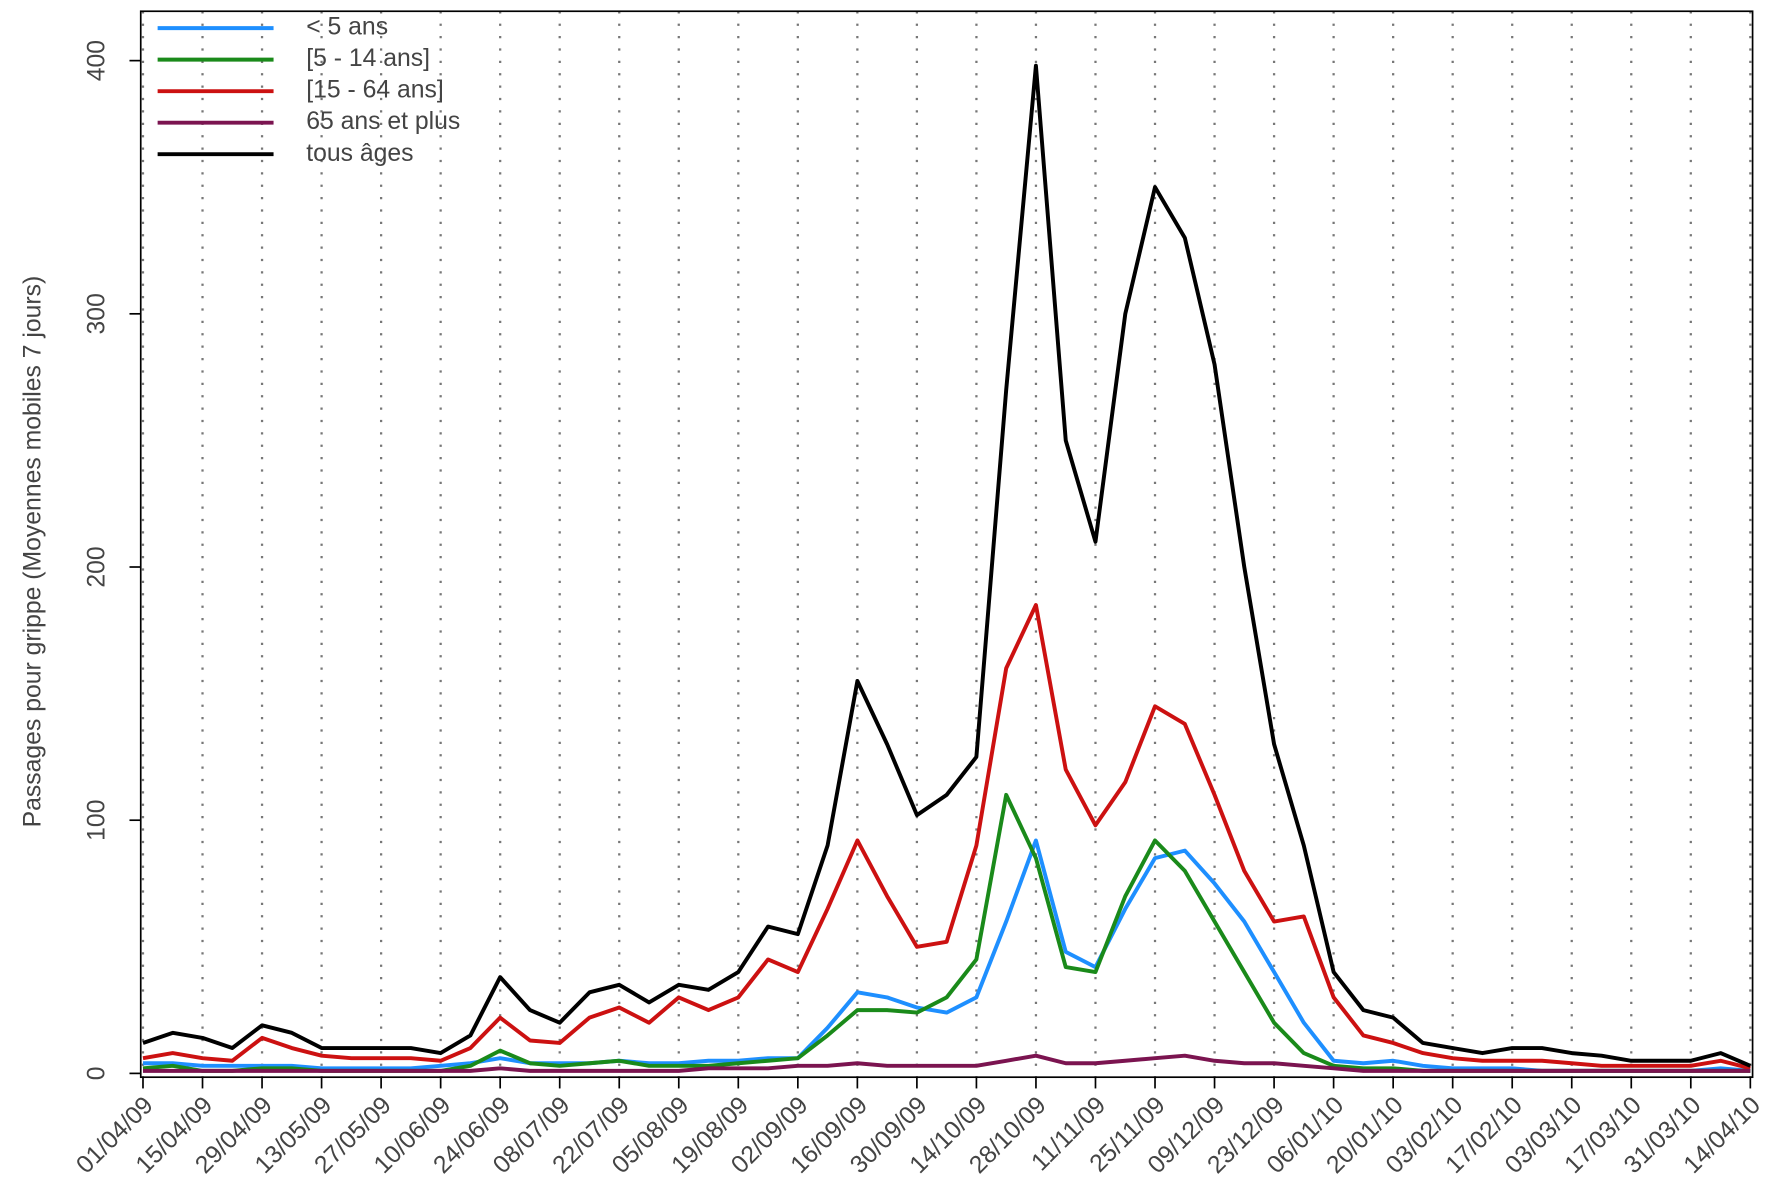 The height and width of the screenshot is (1192, 1765). I want to click on y-tick-label: 100, so click(97, 820).